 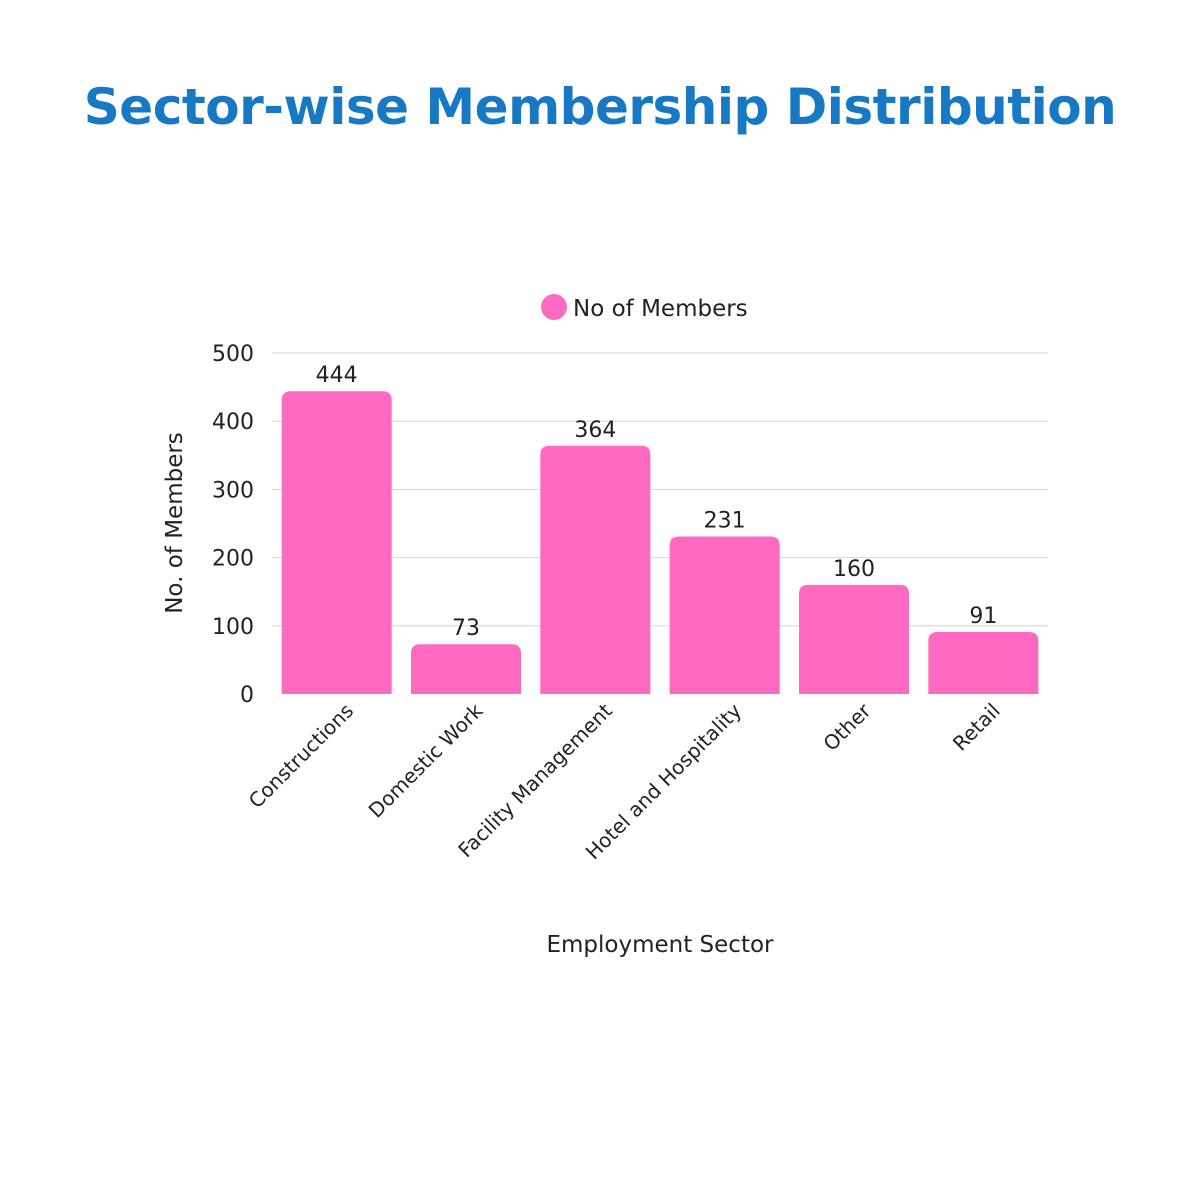 What do you see at coordinates (175, 523) in the screenshot?
I see `y-axis-title: No. of Members` at bounding box center [175, 523].